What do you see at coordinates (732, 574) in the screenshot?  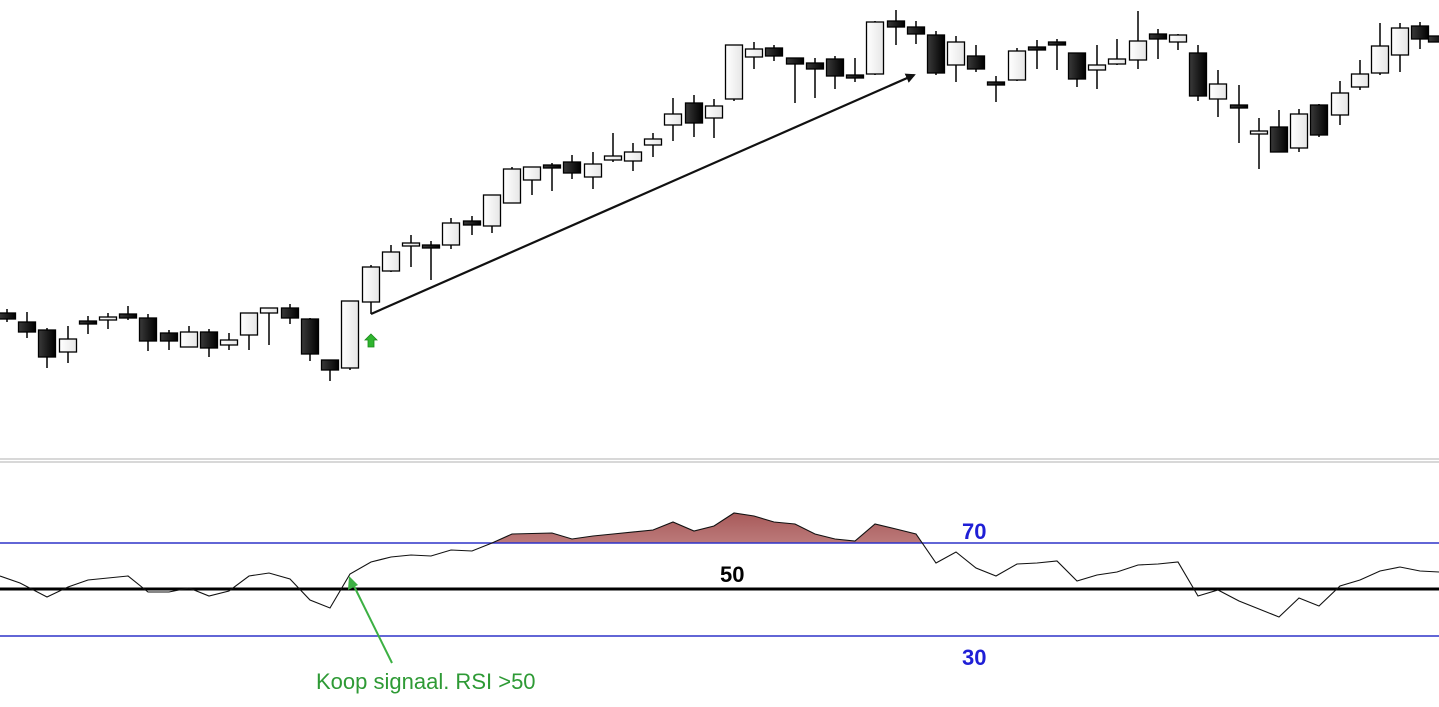 I see `rsi-level-50-label: 50` at bounding box center [732, 574].